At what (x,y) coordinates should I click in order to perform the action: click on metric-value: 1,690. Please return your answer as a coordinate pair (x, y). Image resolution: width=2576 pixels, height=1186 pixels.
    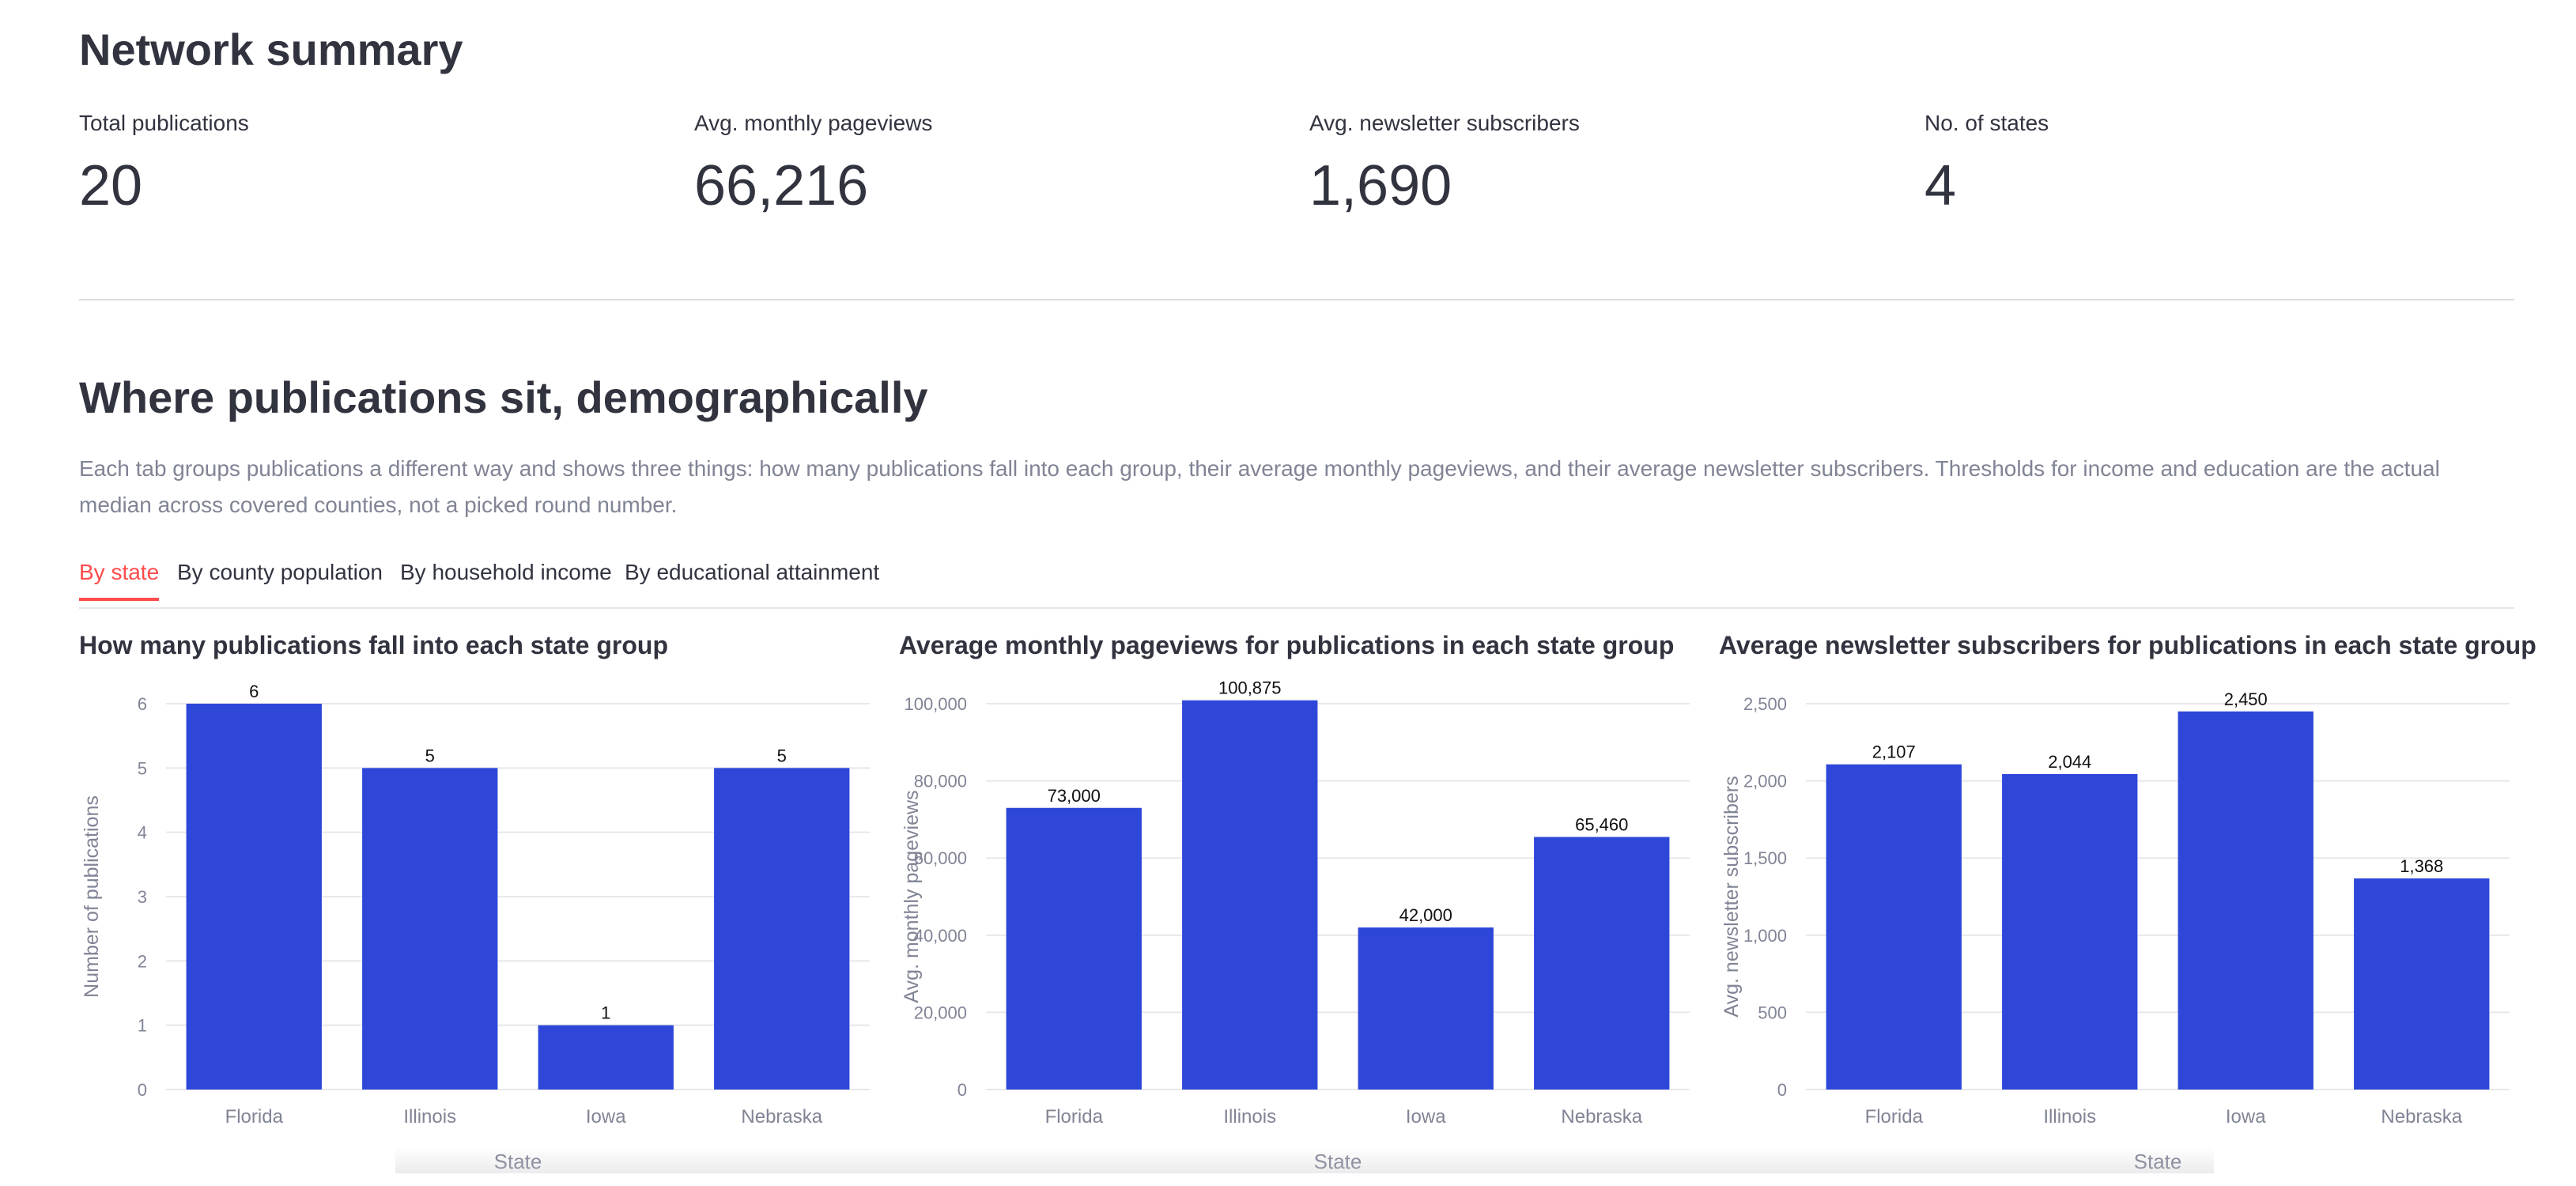
    Looking at the image, I should click on (1380, 185).